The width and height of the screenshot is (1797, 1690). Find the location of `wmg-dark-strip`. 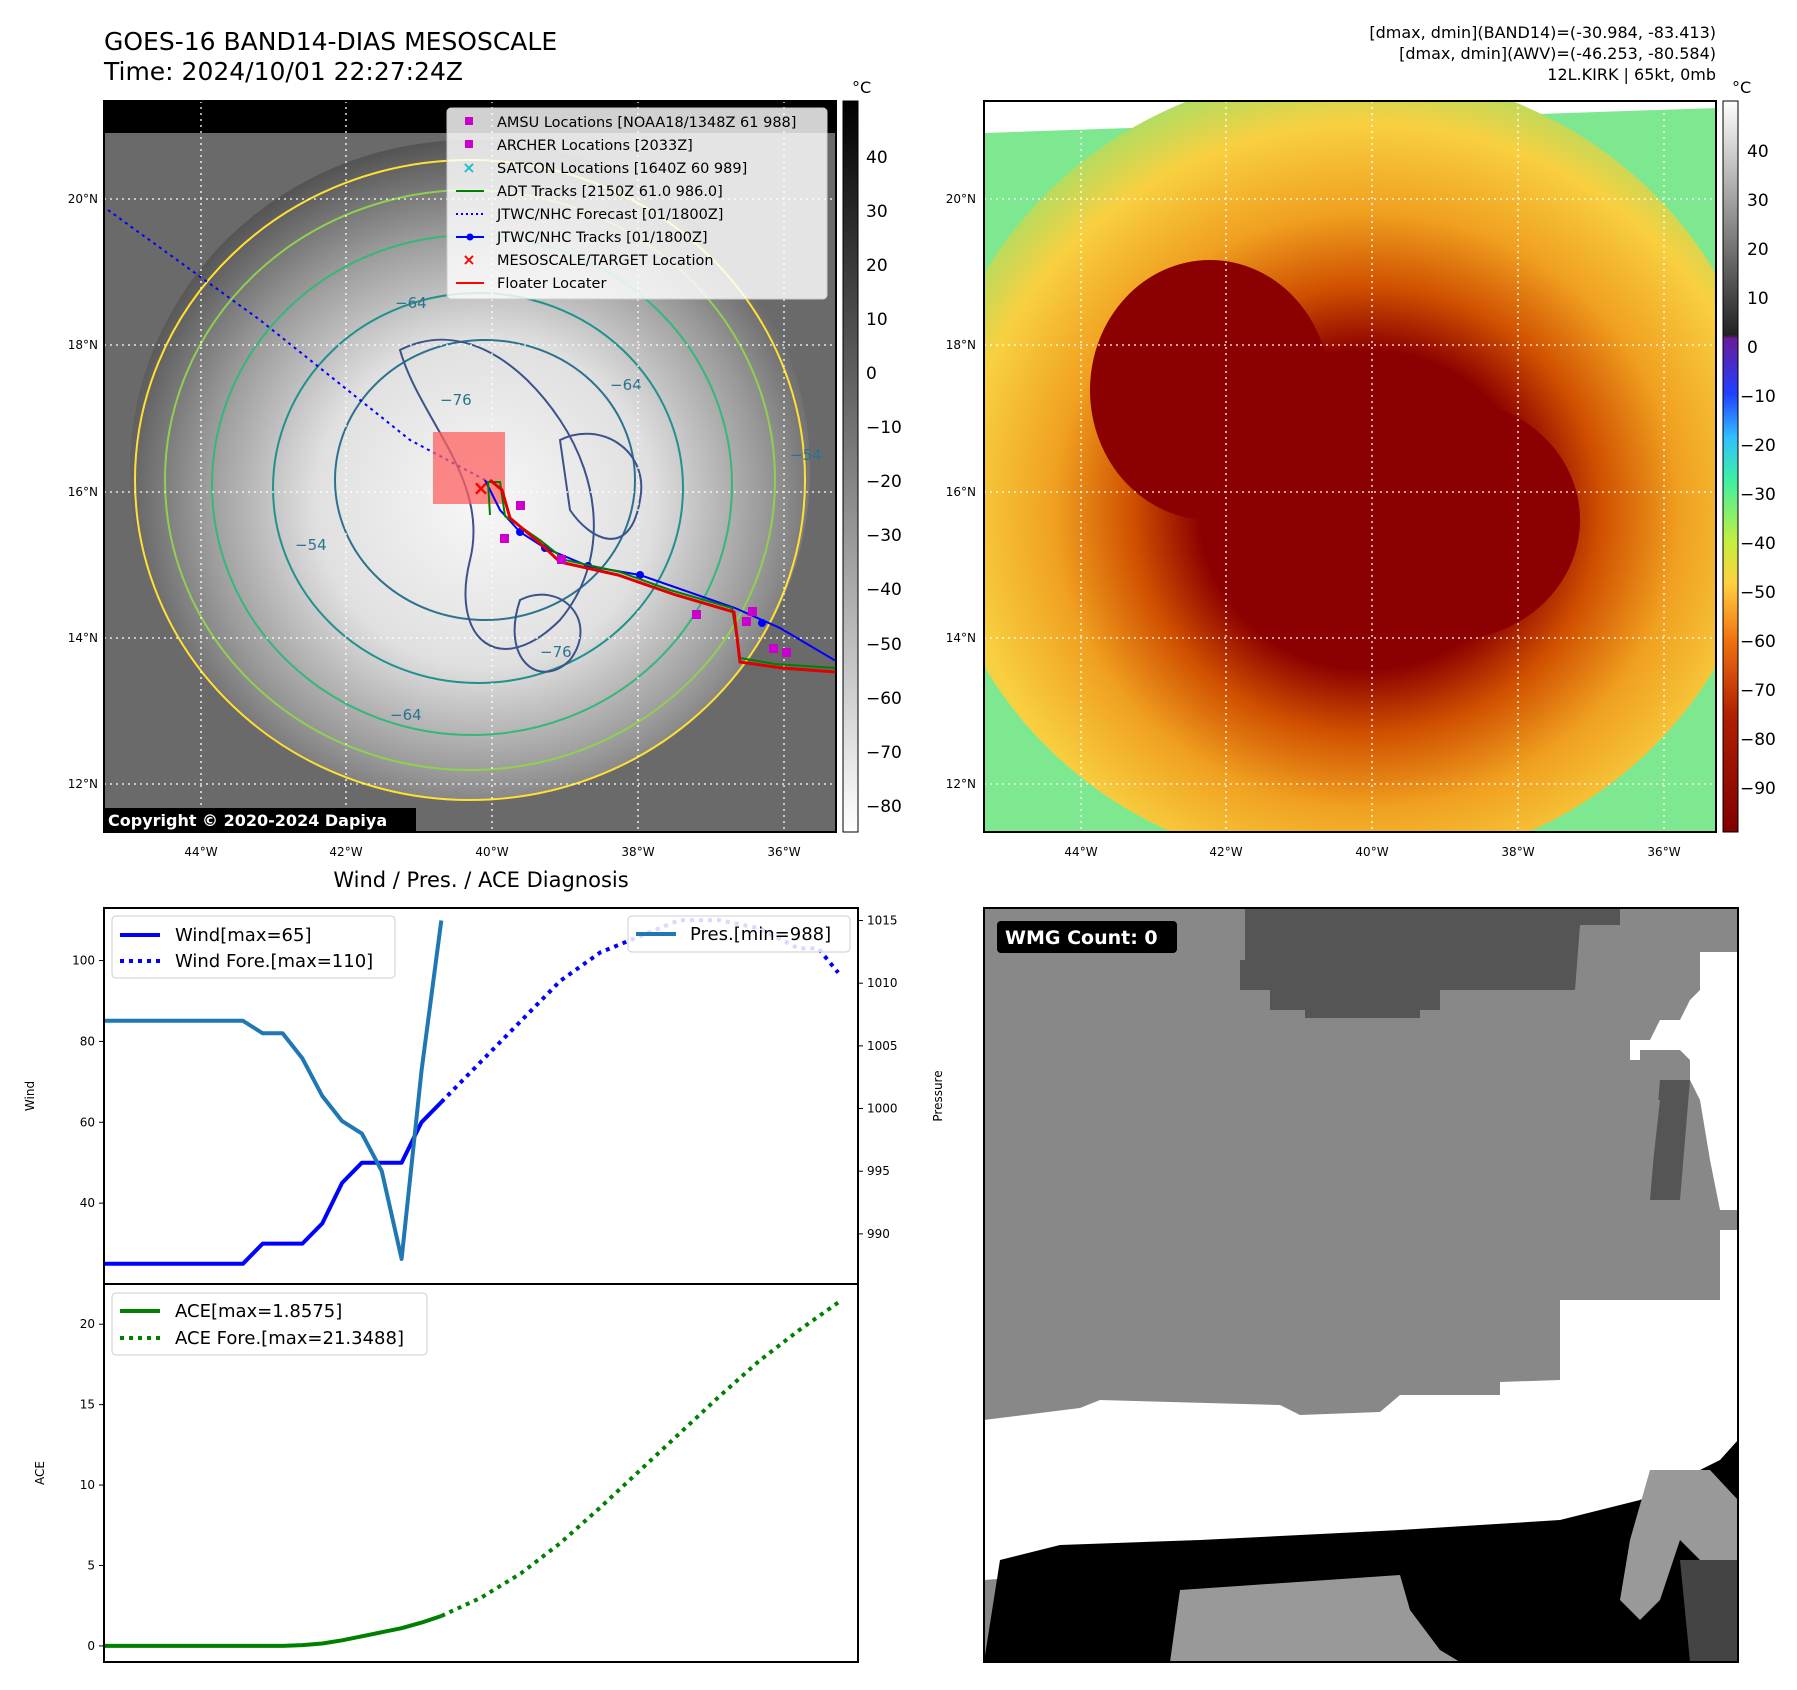

wmg-dark-strip is located at coordinates (1670, 1140).